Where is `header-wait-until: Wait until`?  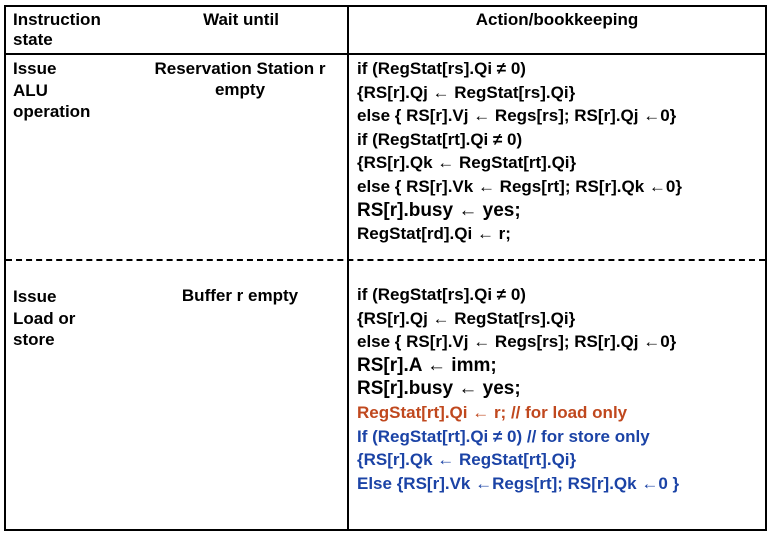 header-wait-until: Wait until is located at coordinates (241, 19).